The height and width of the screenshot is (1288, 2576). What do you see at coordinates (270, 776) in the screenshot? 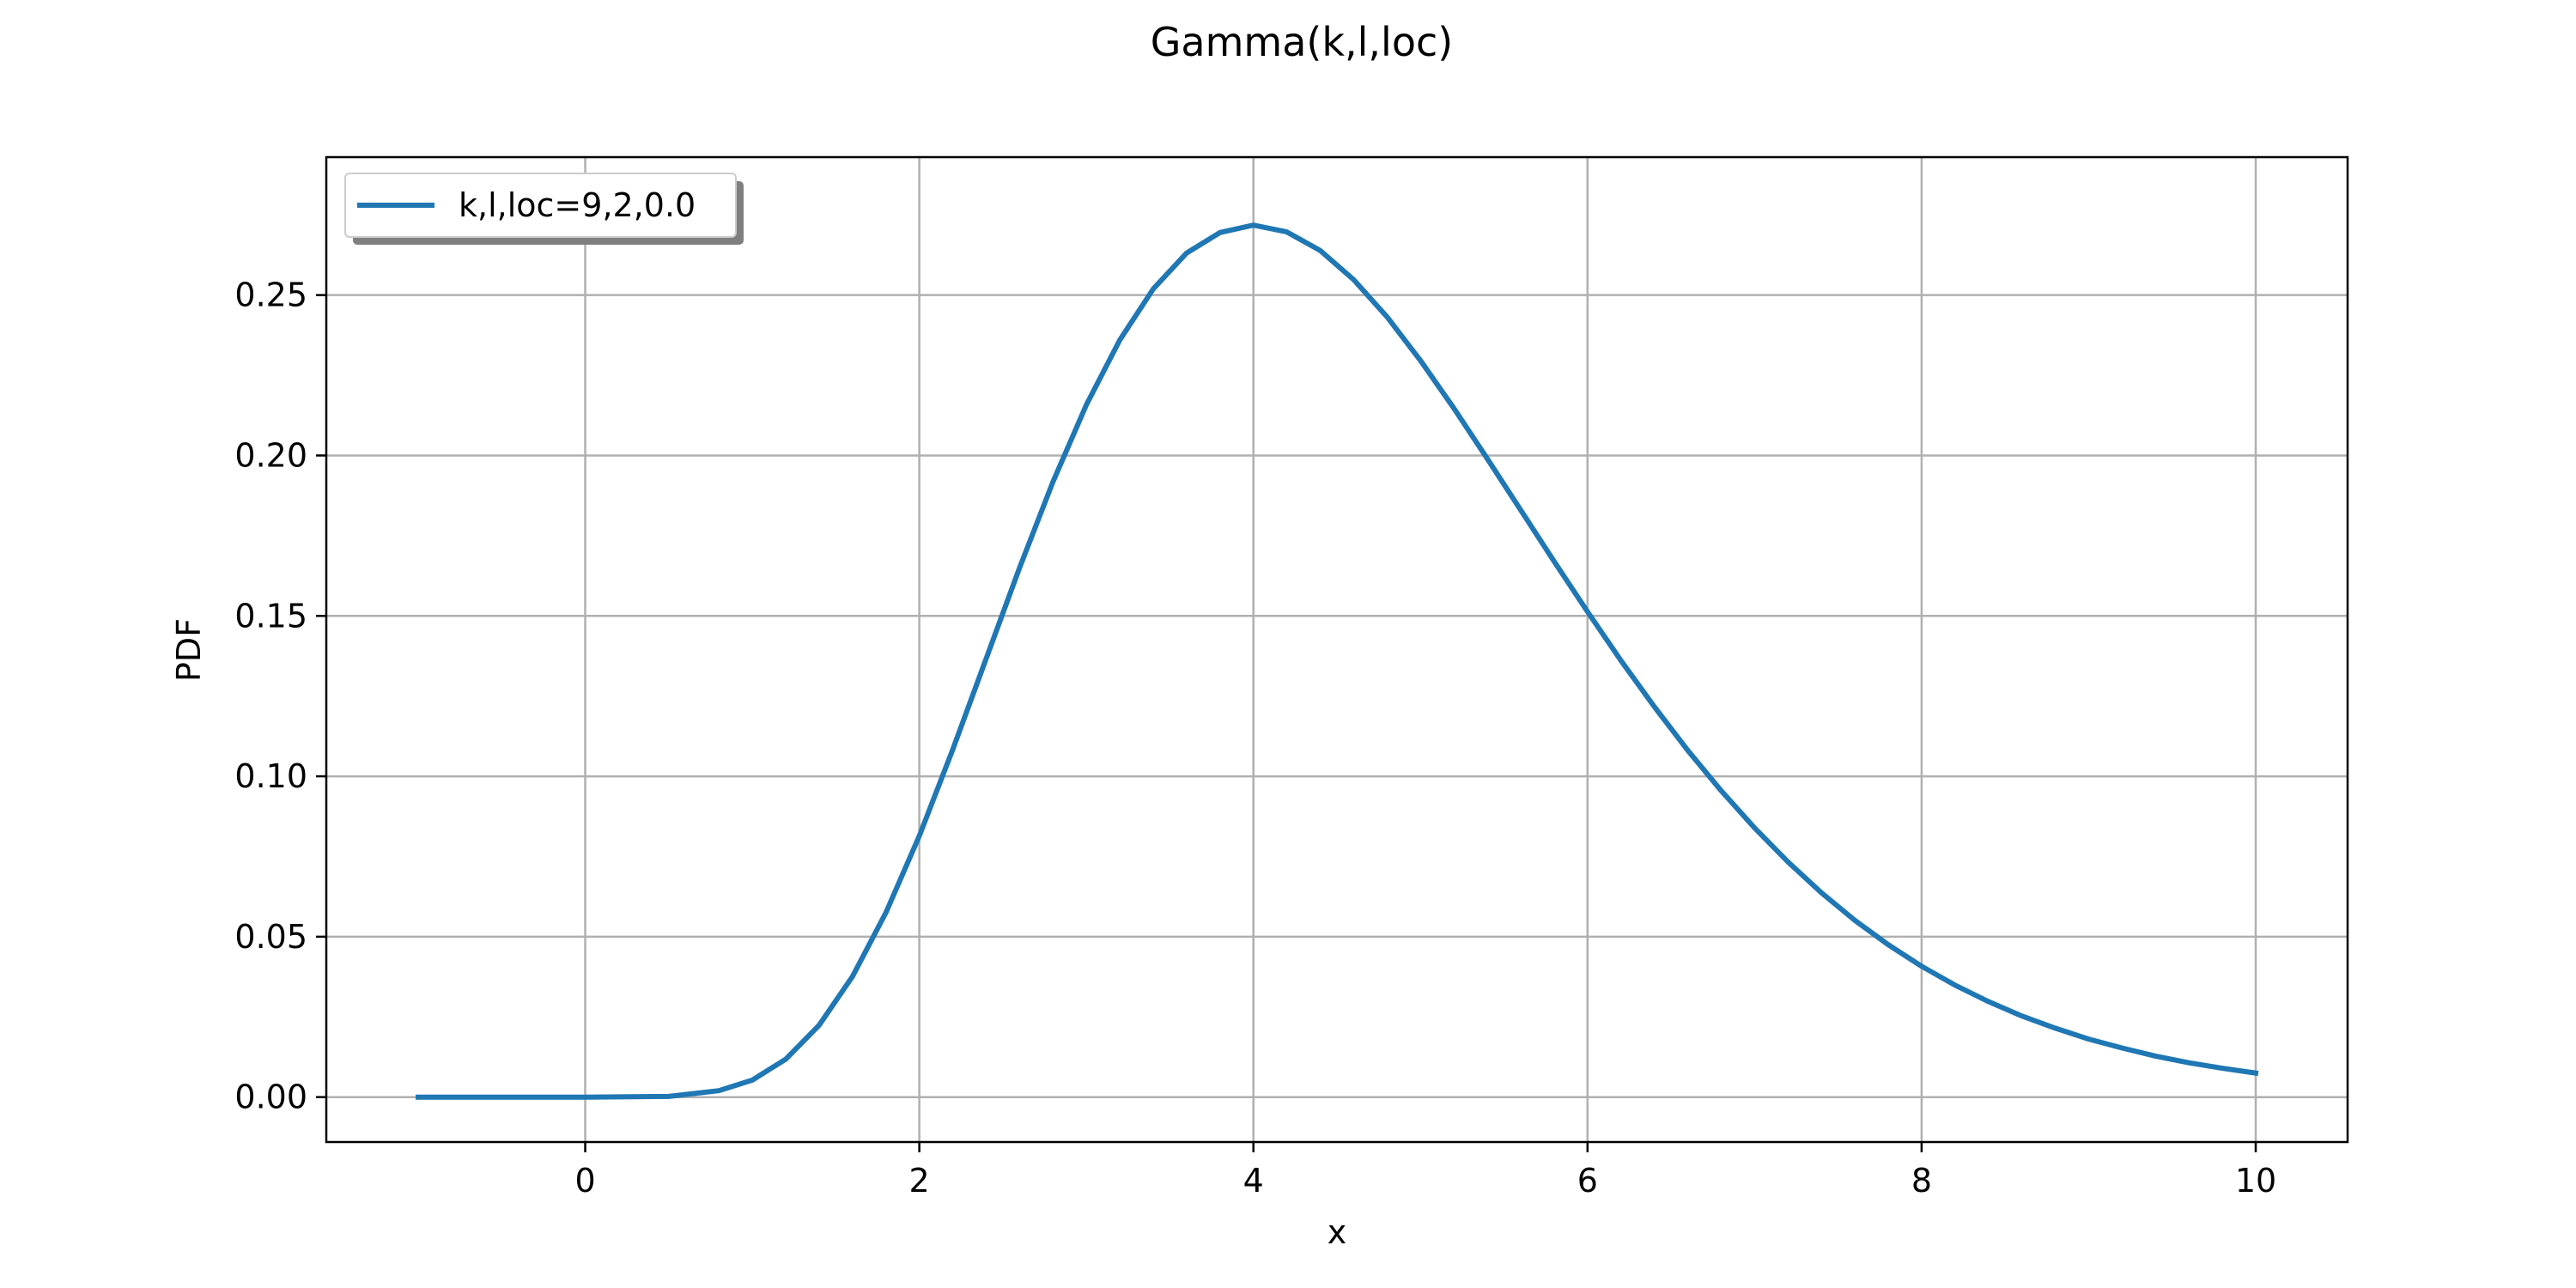
I see `y-tick-label: 0.10` at bounding box center [270, 776].